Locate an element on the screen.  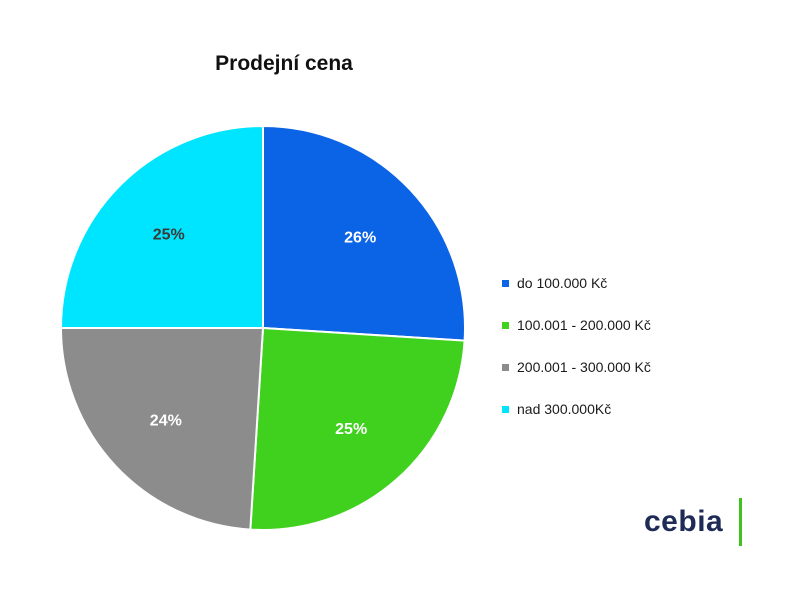
logo-text: cebia is located at coordinates (684, 521).